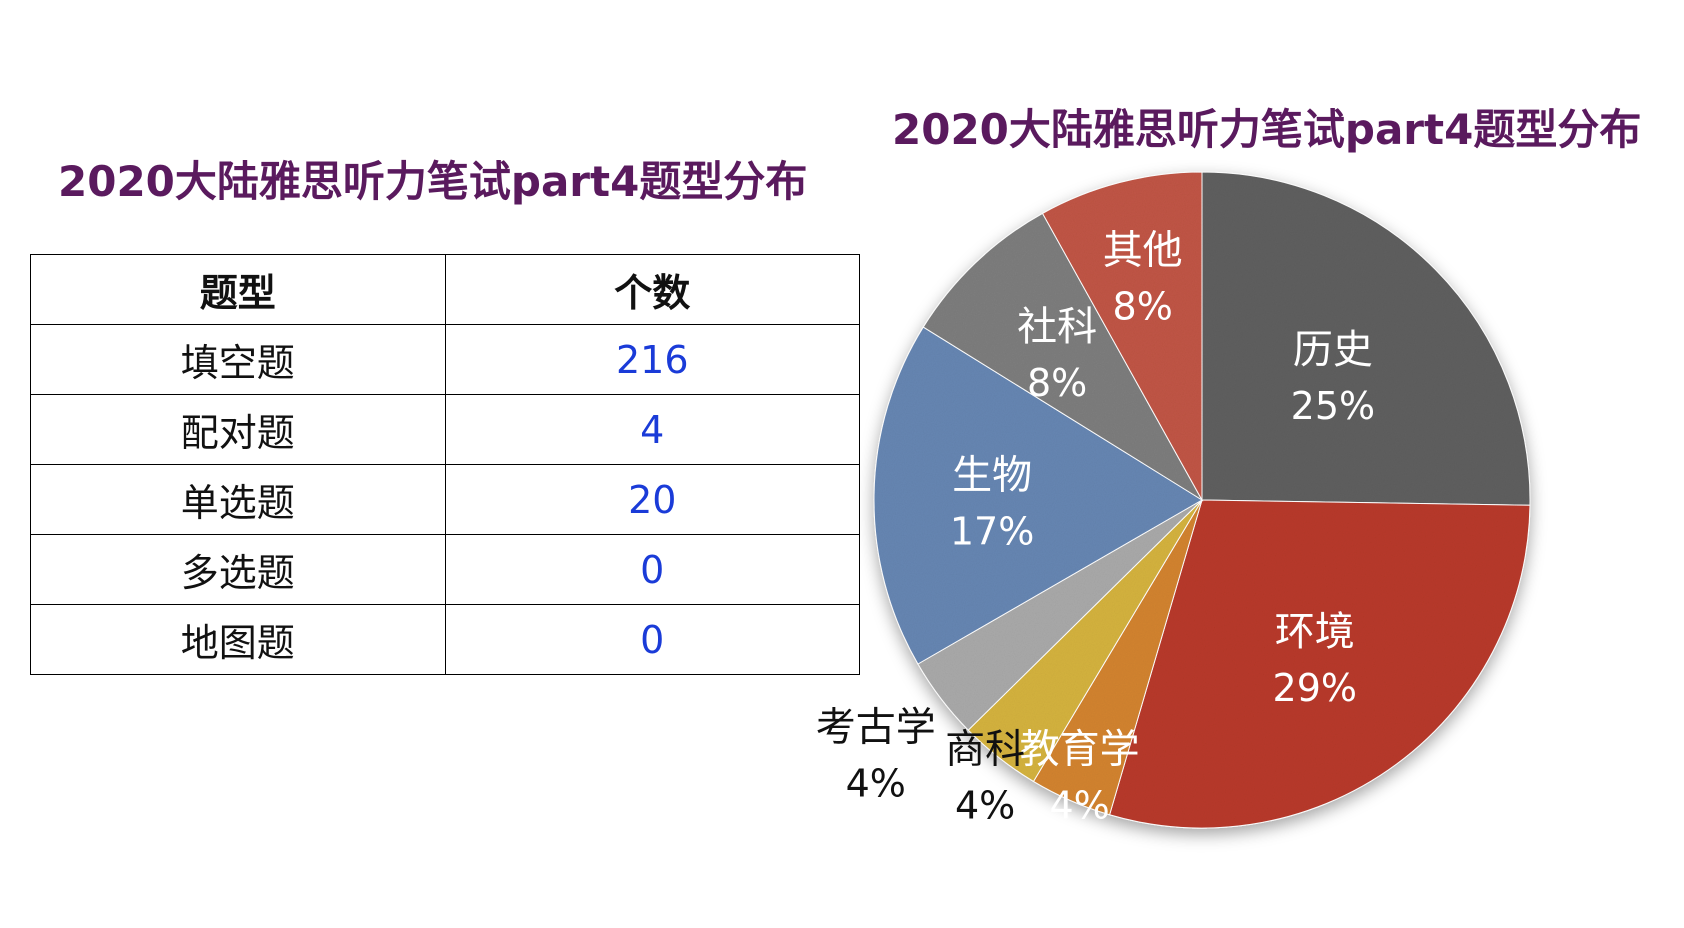  I want to click on type-cell: 配对题, so click(238, 429).